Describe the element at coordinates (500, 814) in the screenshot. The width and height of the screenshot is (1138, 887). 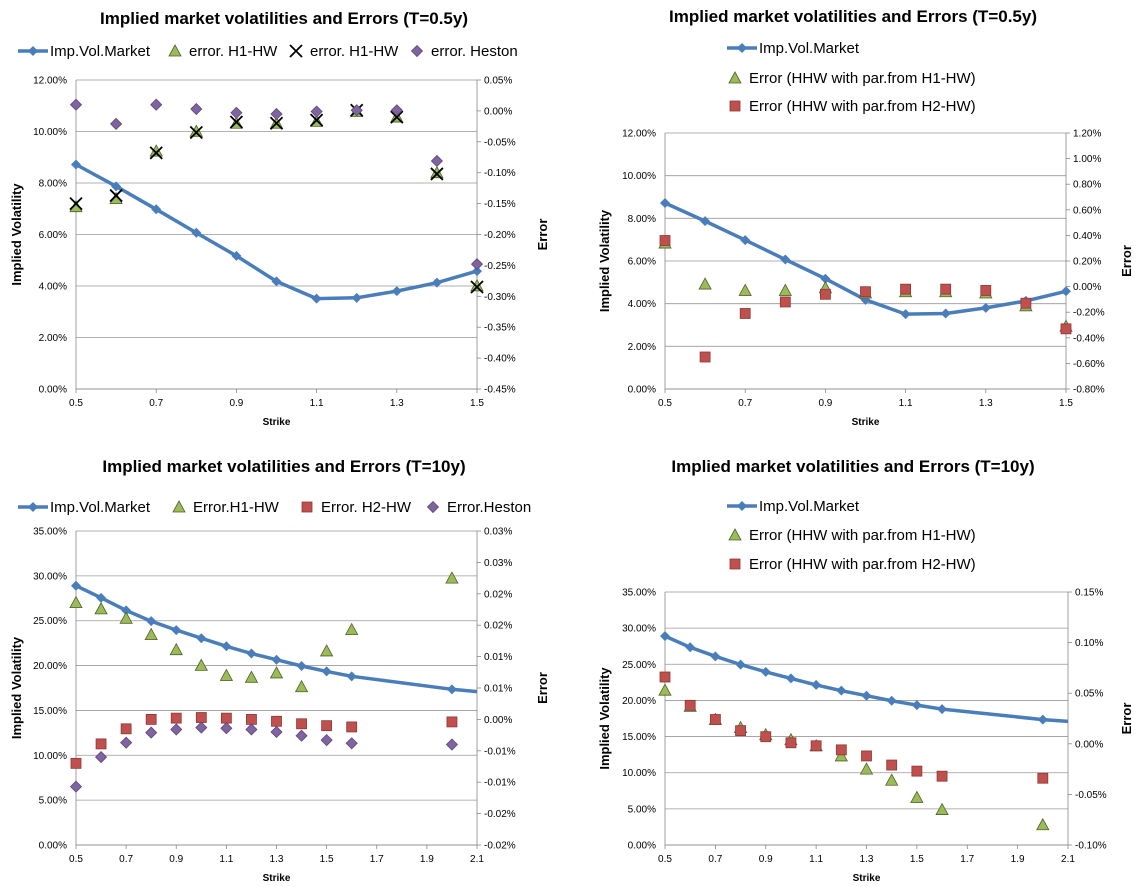
I see `y2-tick-label: -0.02%` at that location.